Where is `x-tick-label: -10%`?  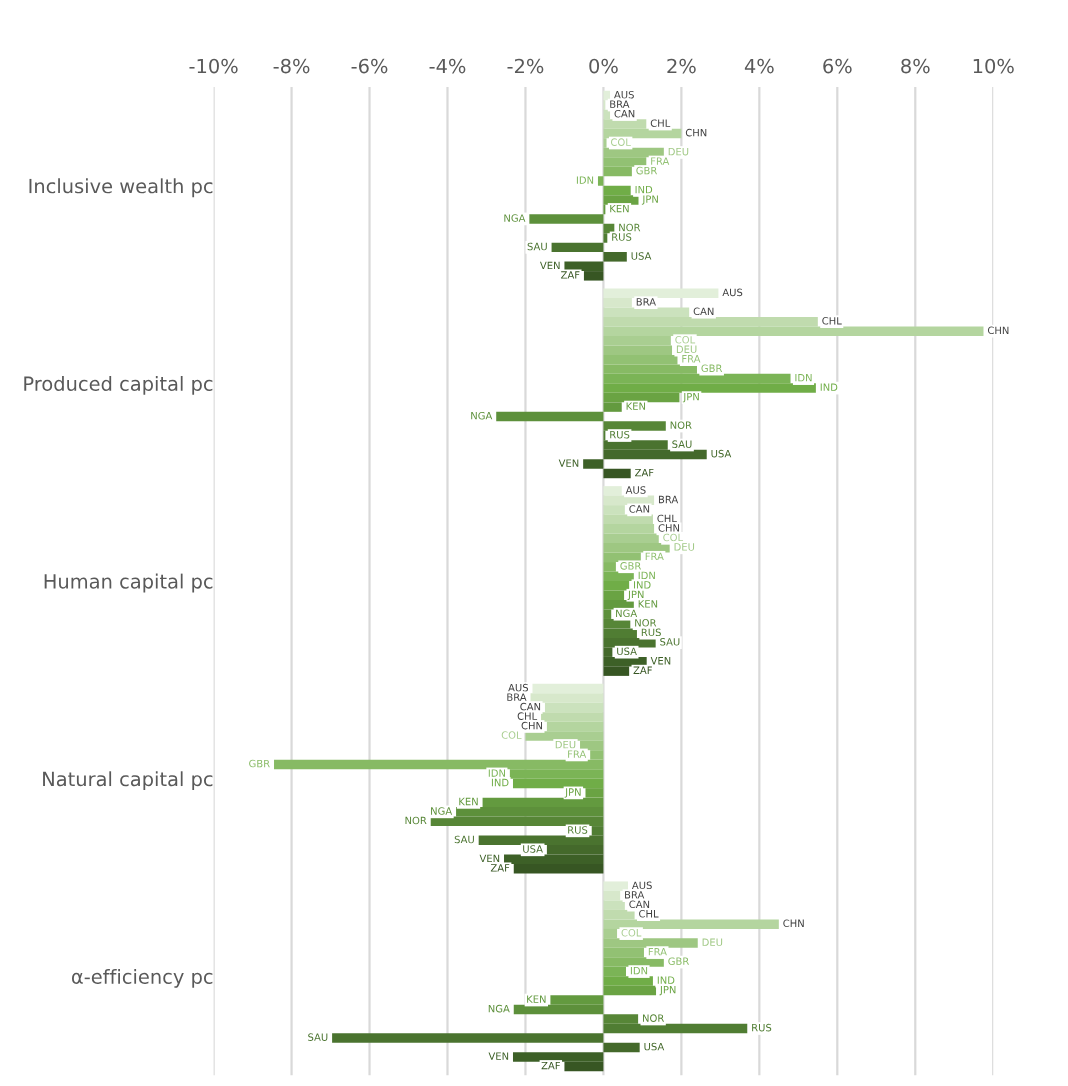
x-tick-label: -10% is located at coordinates (213, 66).